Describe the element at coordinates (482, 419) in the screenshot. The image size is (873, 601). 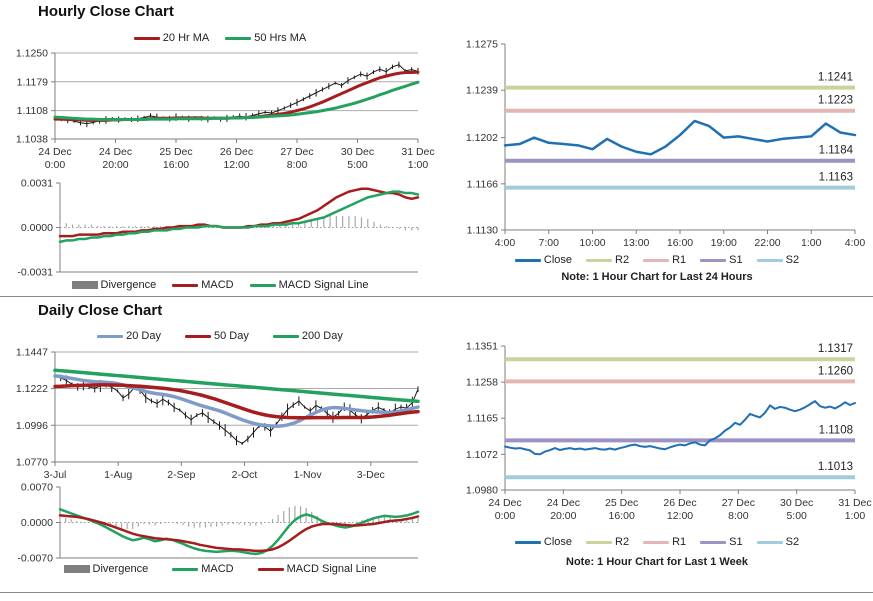
I see `svg-text: 1.1165` at that location.